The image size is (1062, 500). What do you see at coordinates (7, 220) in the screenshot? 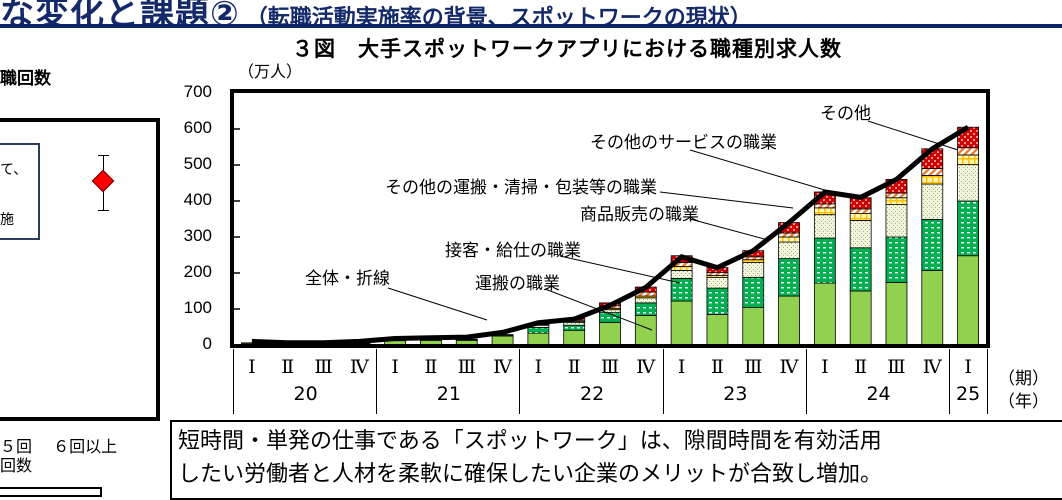
I see `note-line-3: 施` at bounding box center [7, 220].